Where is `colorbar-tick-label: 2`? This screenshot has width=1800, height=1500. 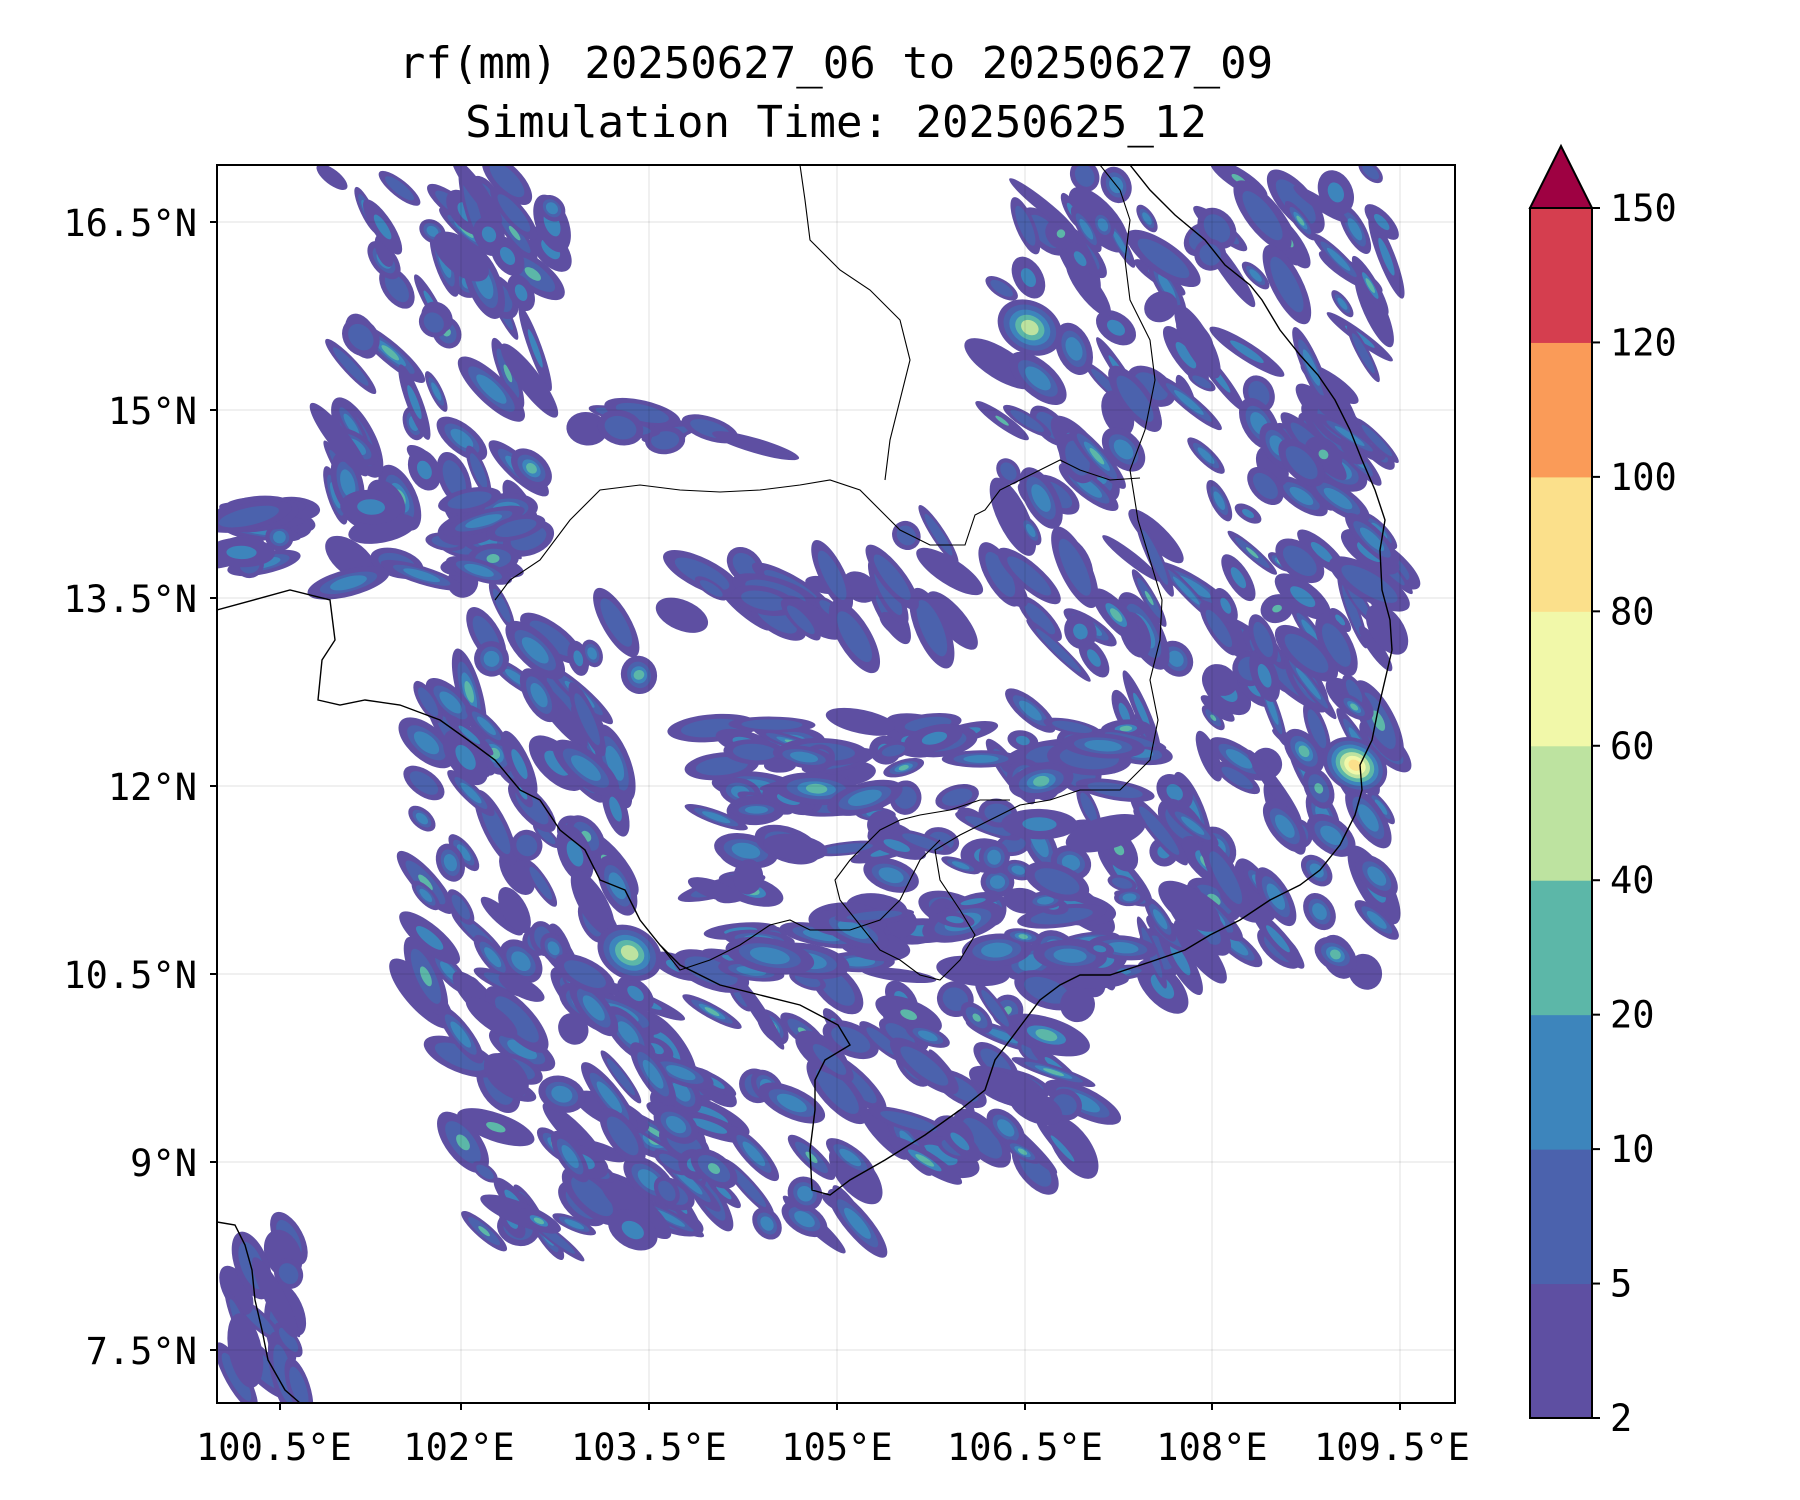
colorbar-tick-label: 2 is located at coordinates (1621, 1418).